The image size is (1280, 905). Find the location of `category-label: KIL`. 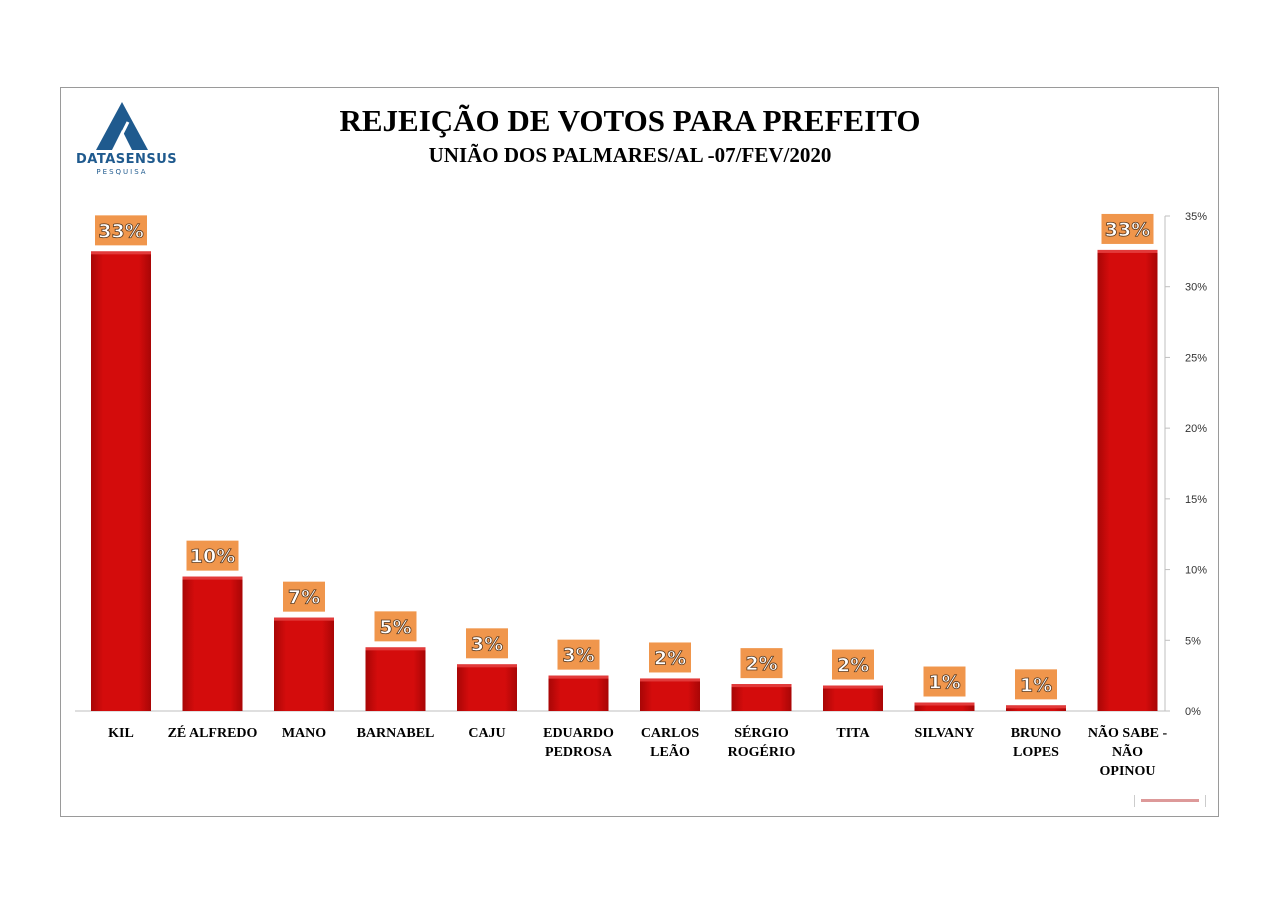

category-label: KIL is located at coordinates (121, 733).